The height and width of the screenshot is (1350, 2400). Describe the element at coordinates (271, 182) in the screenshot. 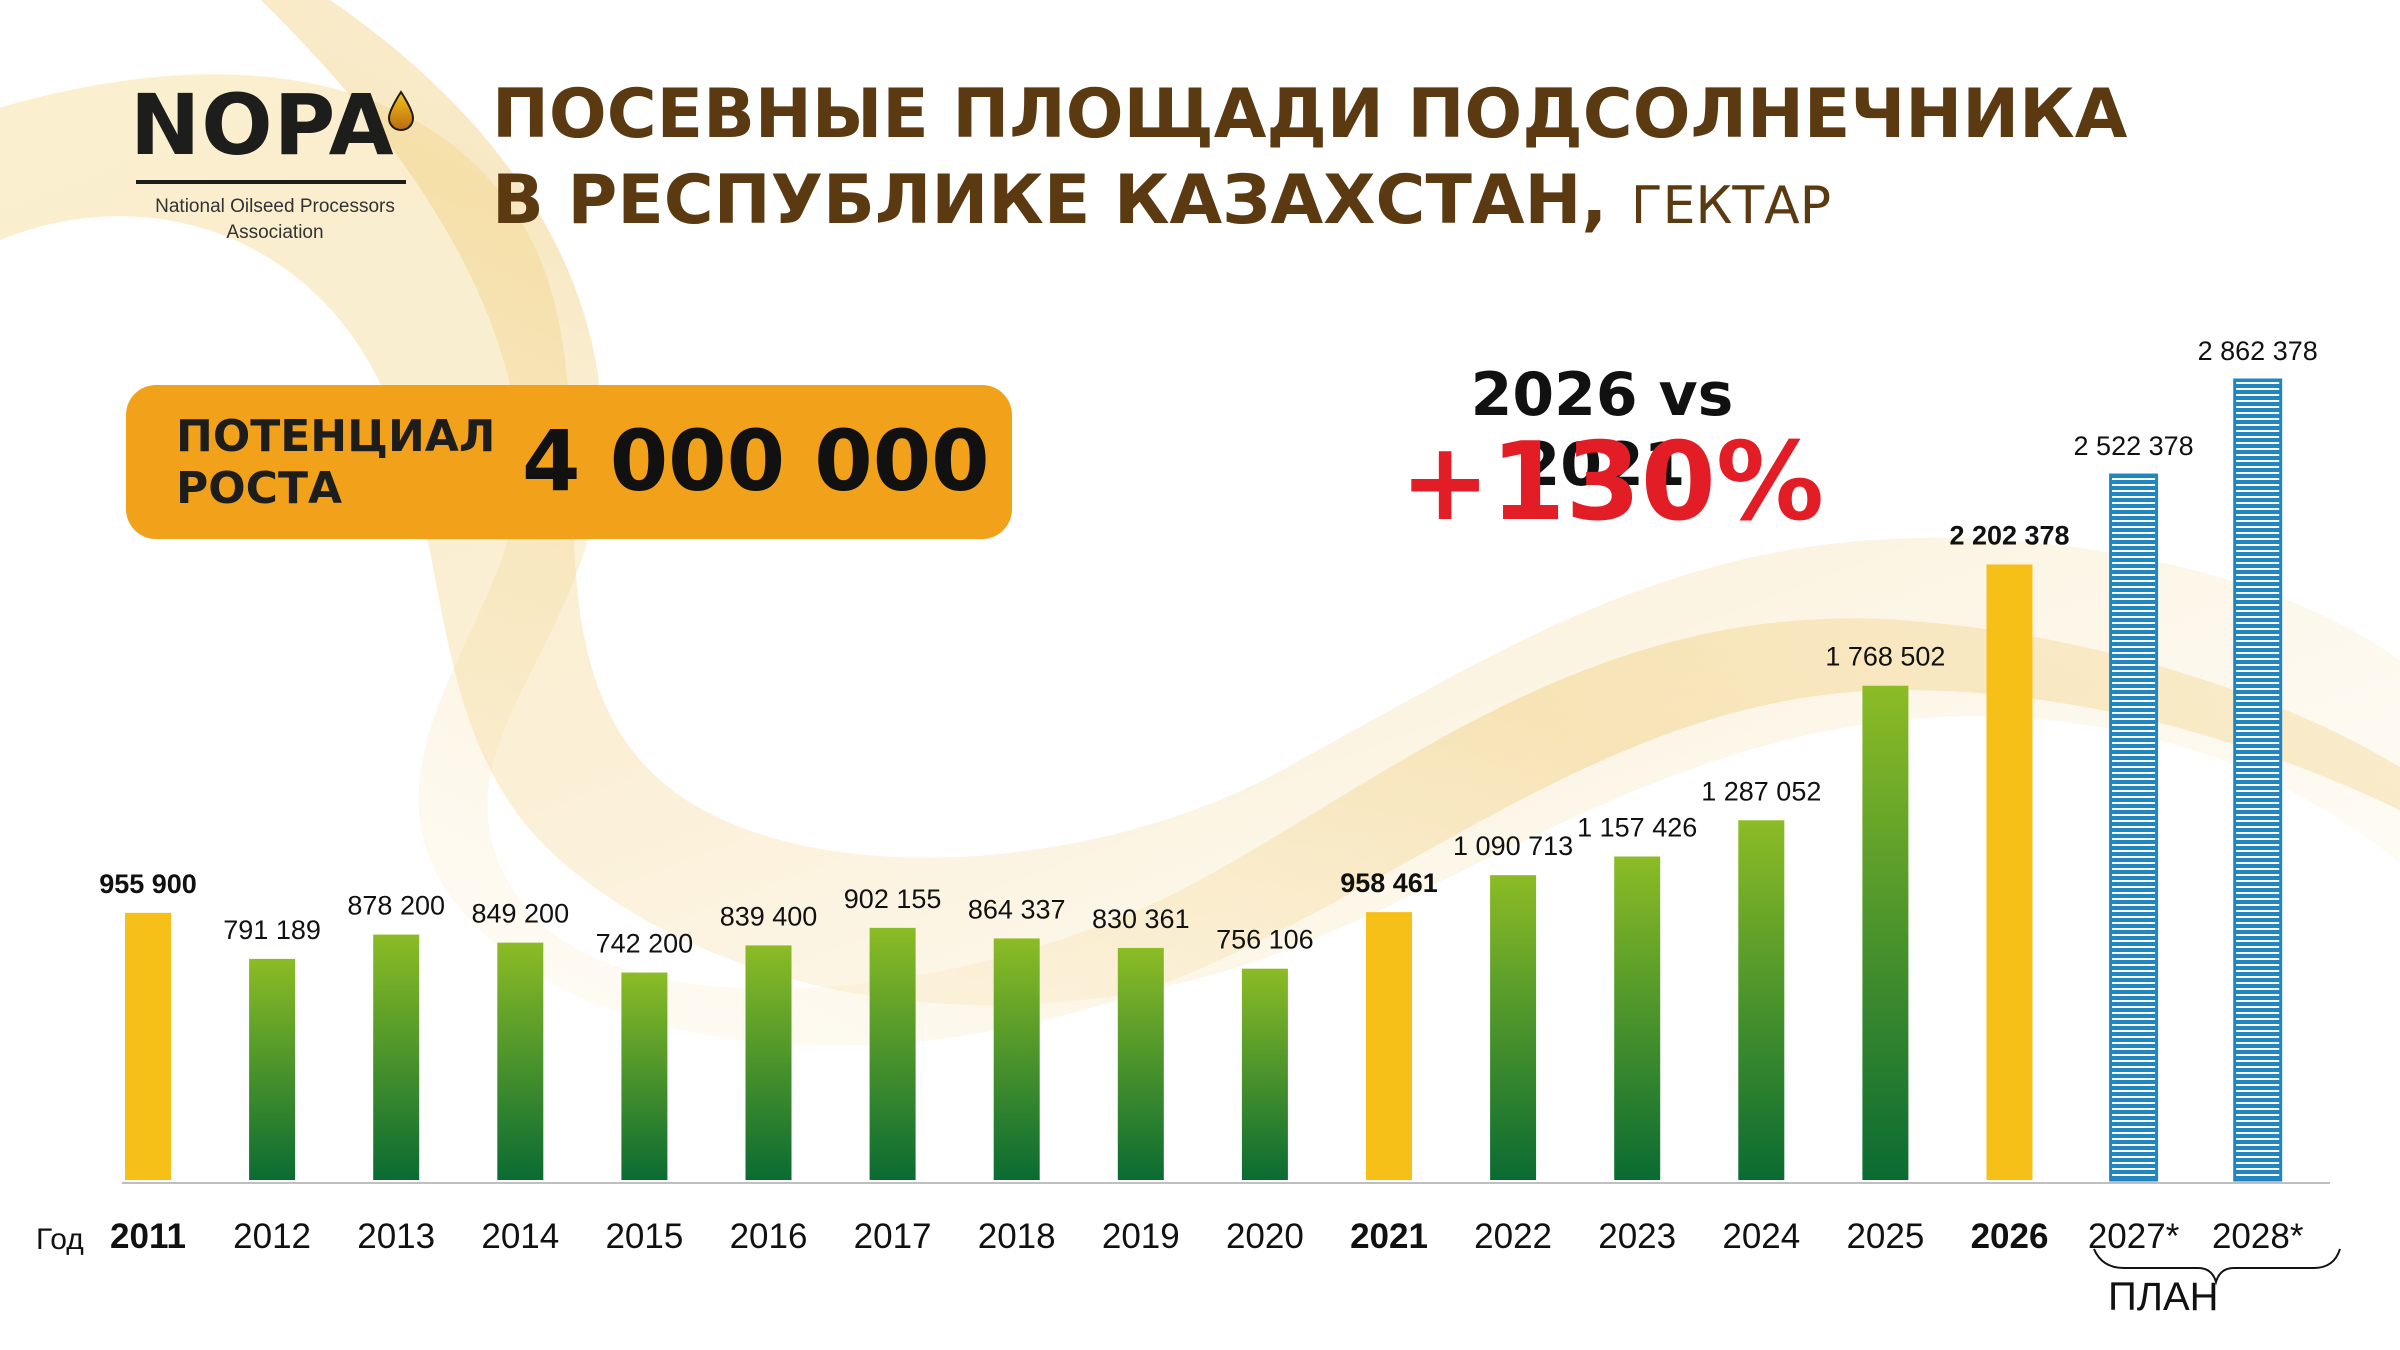

I see `logo-divider` at that location.